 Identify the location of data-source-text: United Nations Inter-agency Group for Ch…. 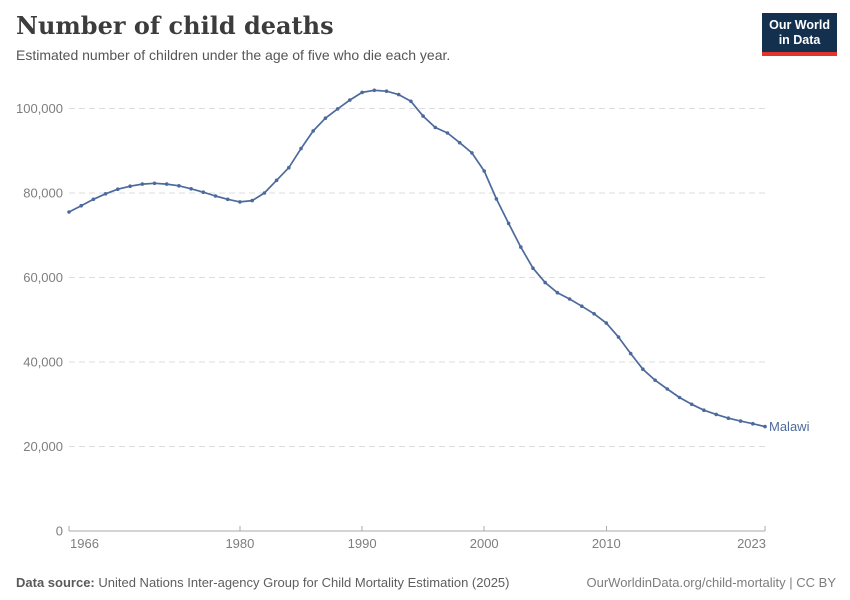
(302, 582).